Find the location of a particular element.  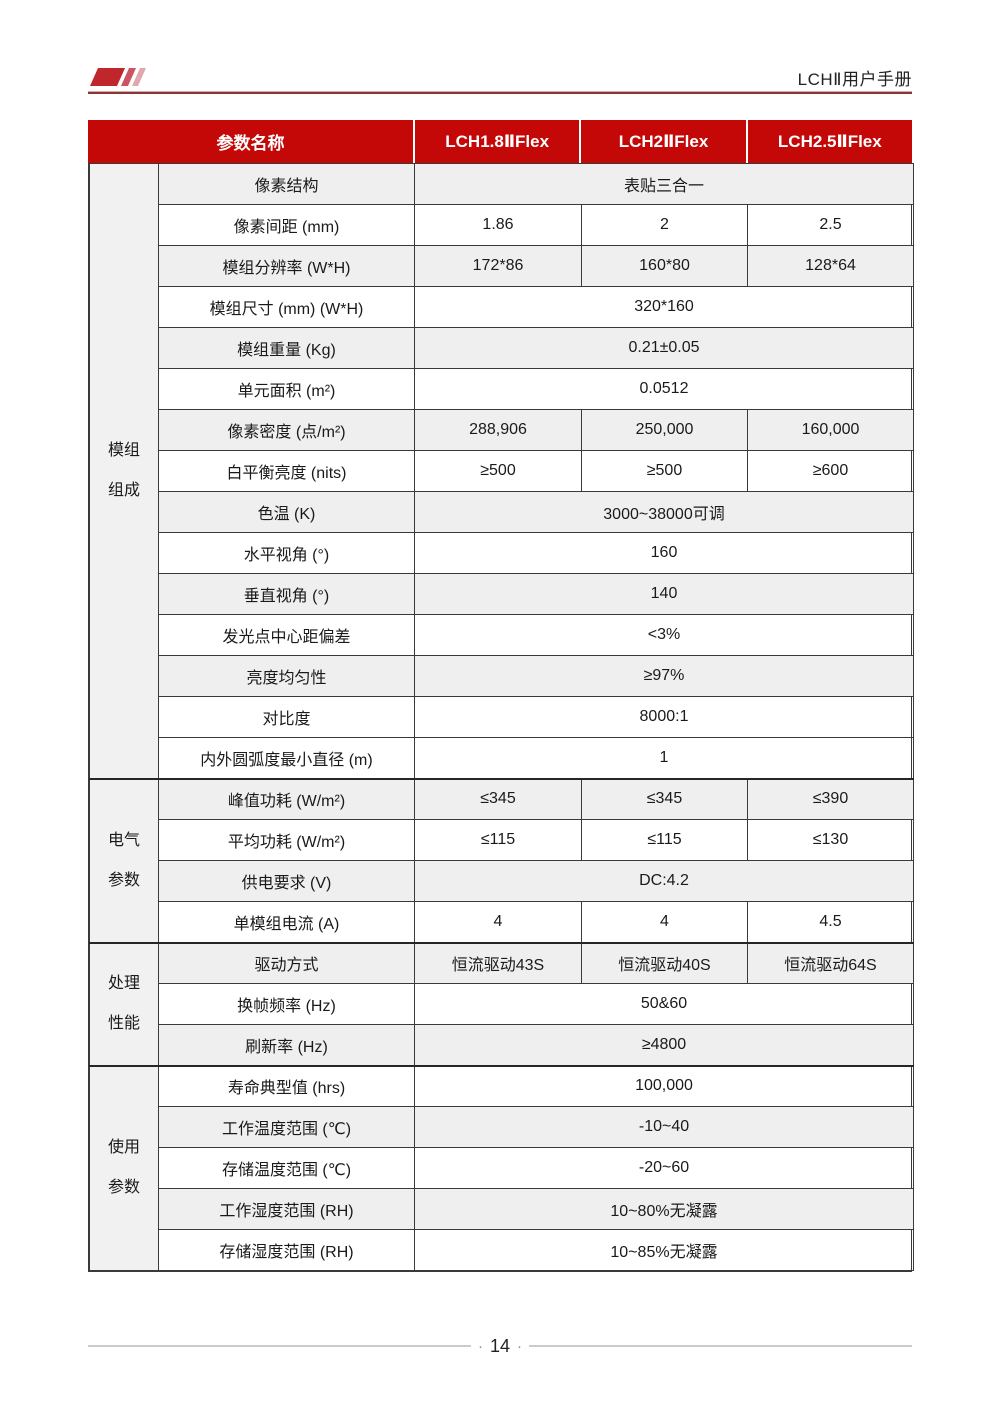

table-row: 平均功耗 (W/m²) ≤115 ≤115 ≤130 is located at coordinates (502, 840).